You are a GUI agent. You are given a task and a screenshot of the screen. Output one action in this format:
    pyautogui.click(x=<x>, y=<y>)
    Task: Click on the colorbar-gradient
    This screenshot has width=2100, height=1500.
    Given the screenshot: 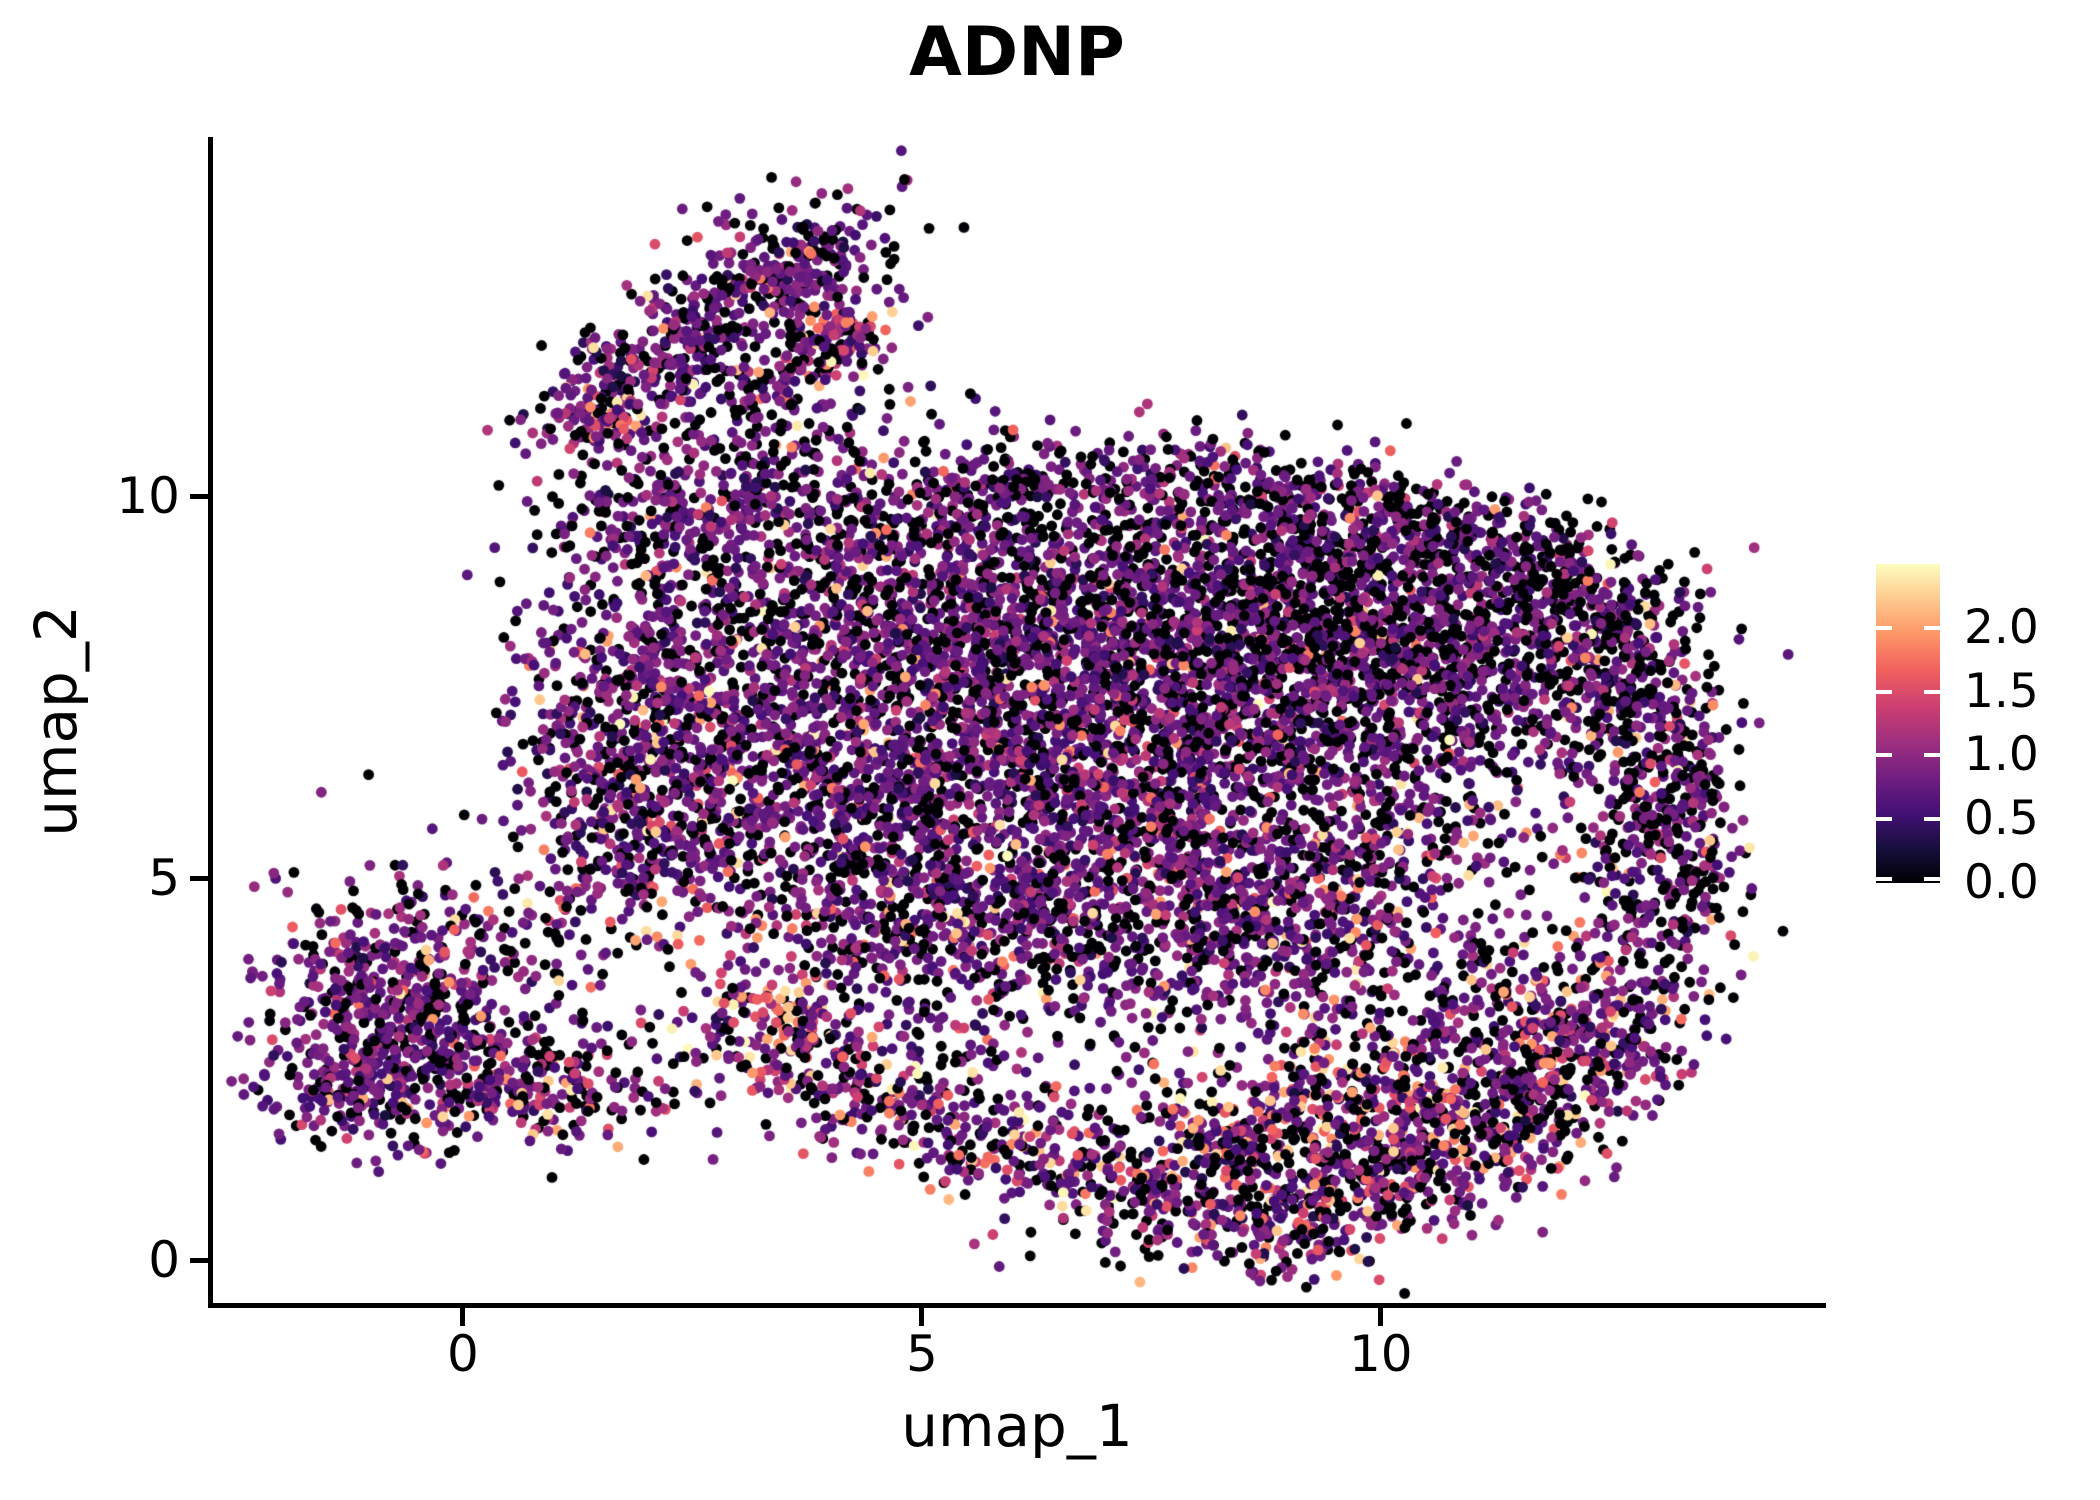 What is the action you would take?
    pyautogui.click(x=1908, y=723)
    